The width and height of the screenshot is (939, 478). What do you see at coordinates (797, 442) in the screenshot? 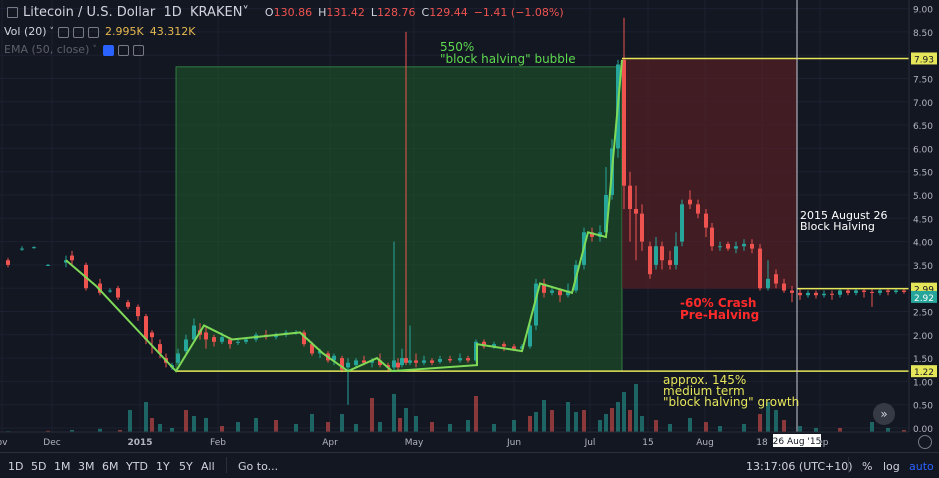
I see `crosshair-date-label: 26 Aug '15` at bounding box center [797, 442].